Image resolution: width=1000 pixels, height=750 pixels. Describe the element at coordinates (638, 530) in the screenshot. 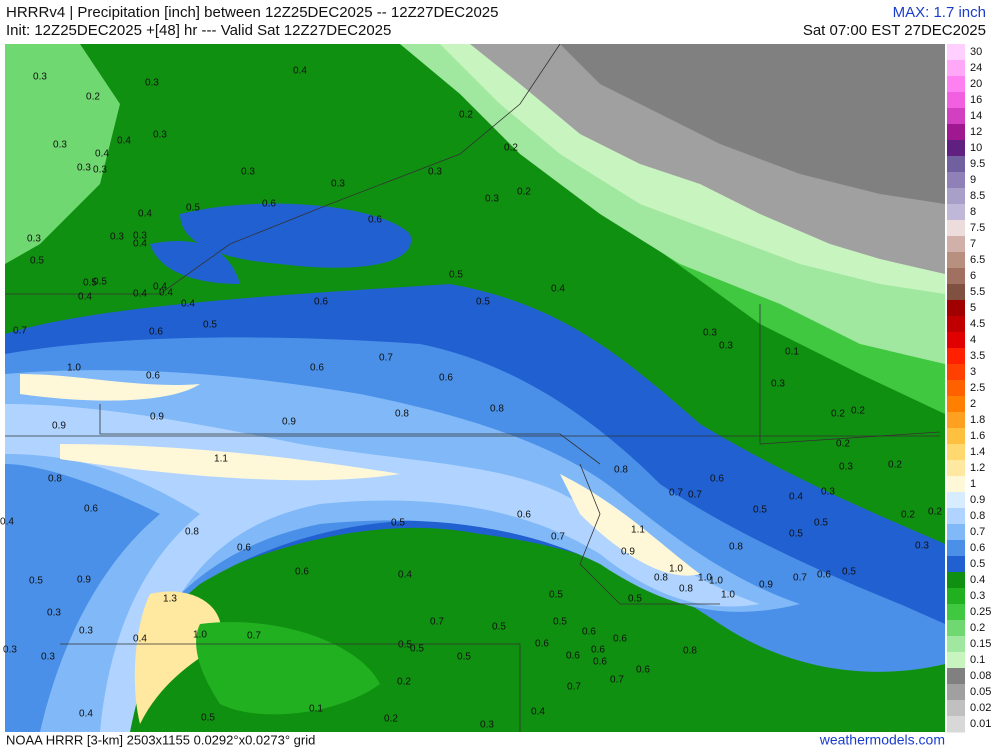

I see `value-label: 1.1` at that location.